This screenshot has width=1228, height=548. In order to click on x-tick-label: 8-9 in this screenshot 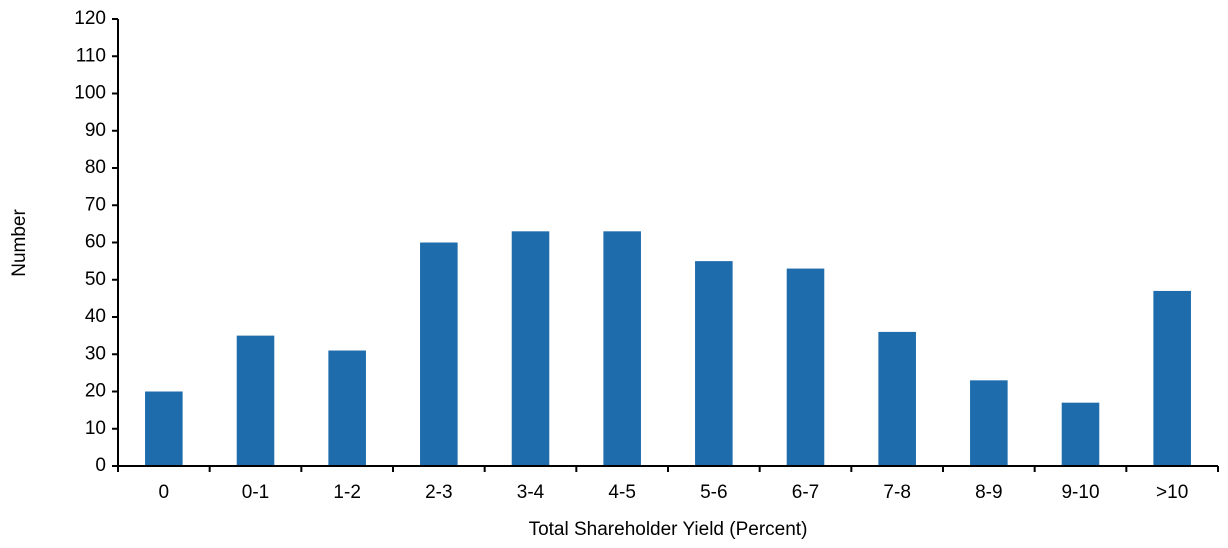, I will do `click(988, 492)`.